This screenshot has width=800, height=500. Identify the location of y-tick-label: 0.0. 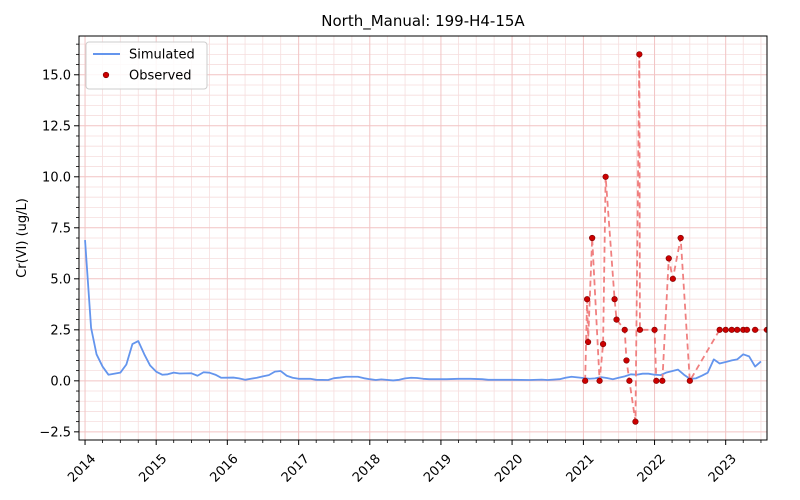
(60, 381).